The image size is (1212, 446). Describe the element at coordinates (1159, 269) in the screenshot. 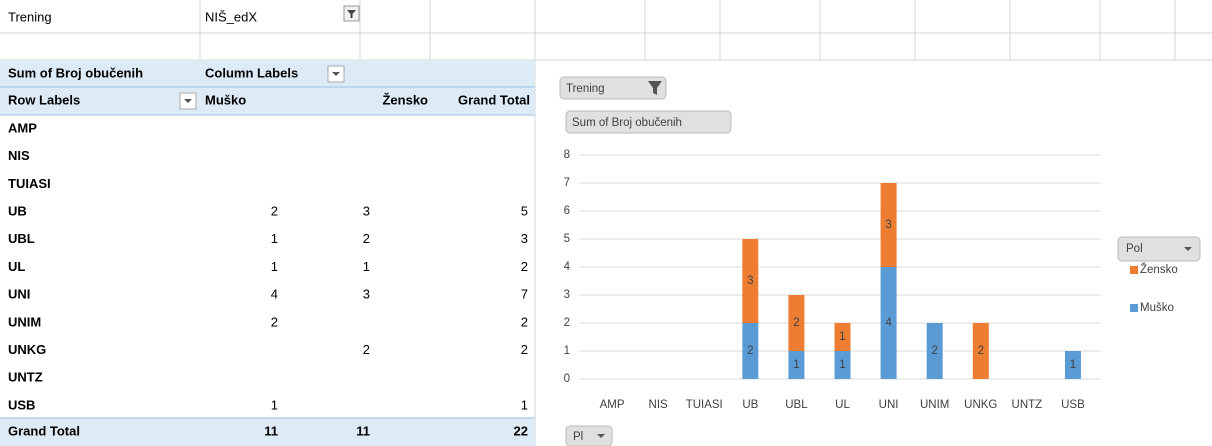

I see `legend-label: Žensko` at that location.